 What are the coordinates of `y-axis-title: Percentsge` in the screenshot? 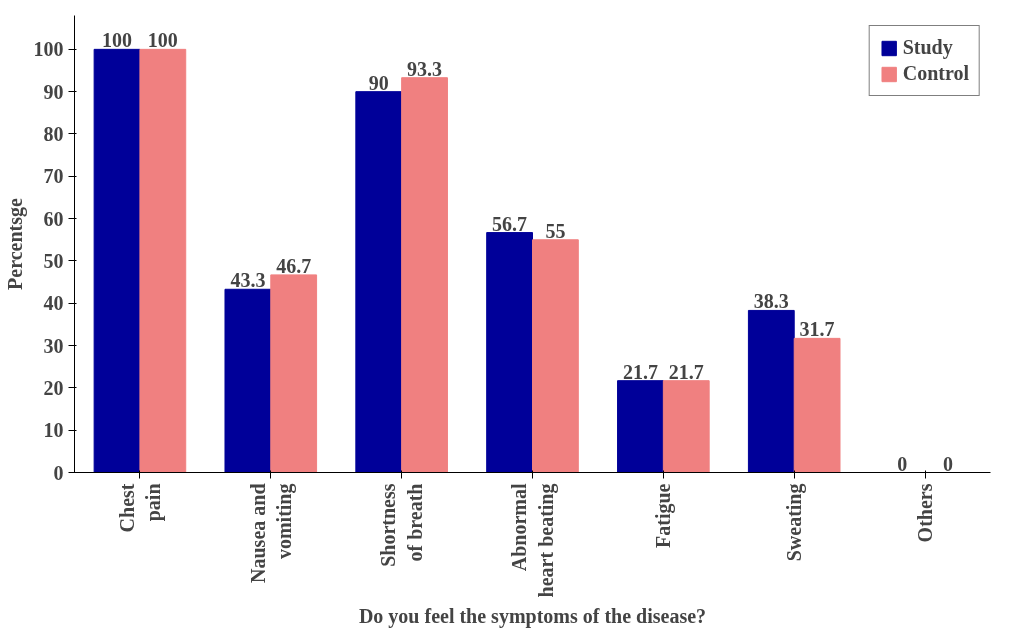 It's located at (15, 243).